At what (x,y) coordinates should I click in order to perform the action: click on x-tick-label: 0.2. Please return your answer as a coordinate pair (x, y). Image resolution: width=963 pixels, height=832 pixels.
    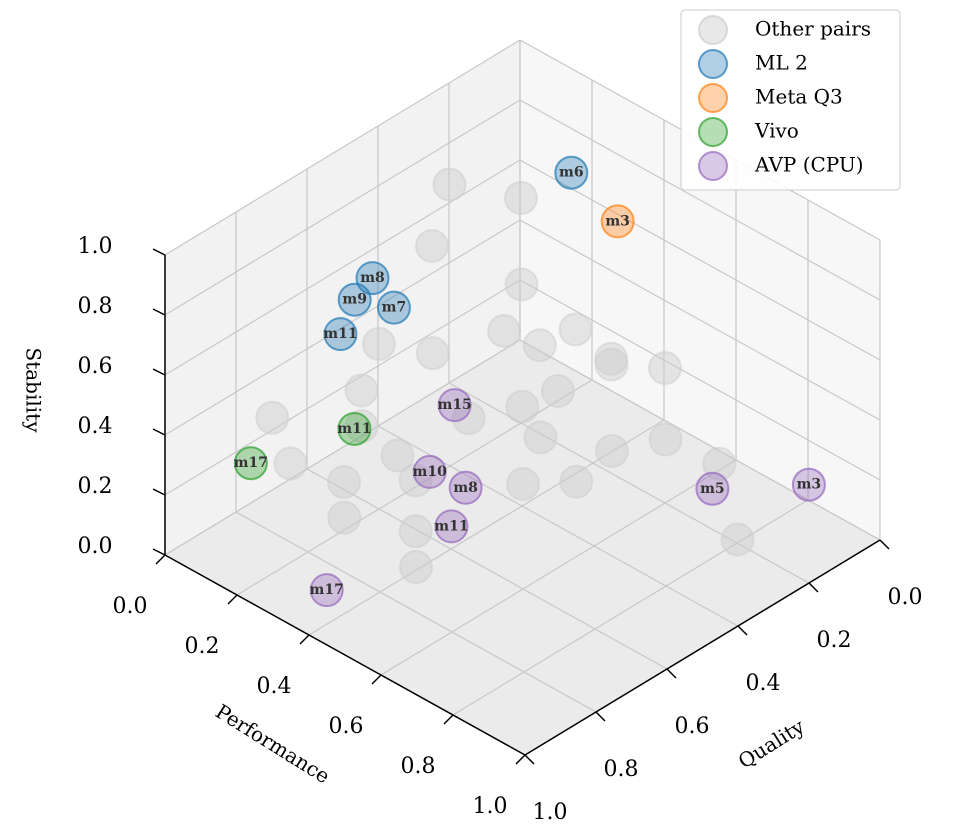
    Looking at the image, I should click on (202, 646).